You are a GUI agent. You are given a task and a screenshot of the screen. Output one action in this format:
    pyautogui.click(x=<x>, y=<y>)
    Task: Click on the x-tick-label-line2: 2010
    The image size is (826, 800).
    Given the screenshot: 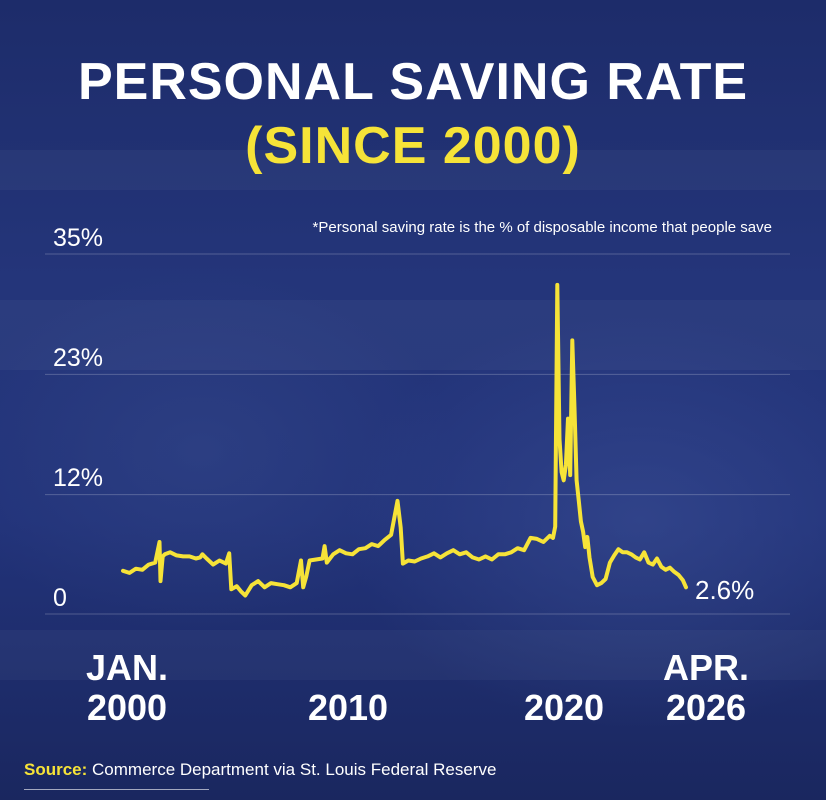 What is the action you would take?
    pyautogui.click(x=348, y=707)
    